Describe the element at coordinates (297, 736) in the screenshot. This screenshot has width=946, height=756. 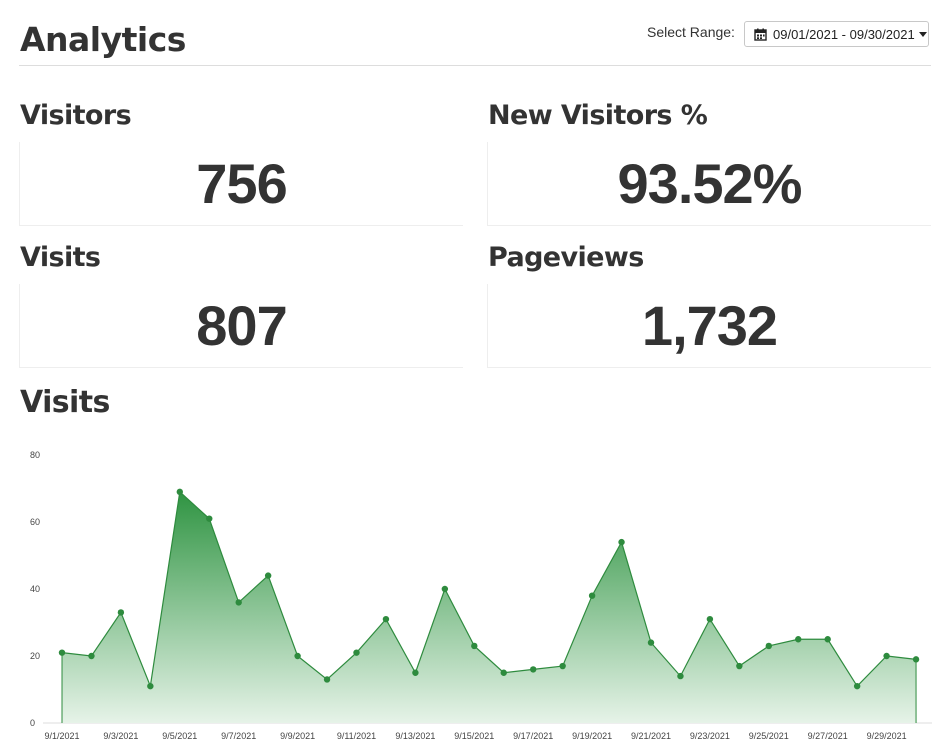
I see `x-tick-label: 9/9/2021` at that location.